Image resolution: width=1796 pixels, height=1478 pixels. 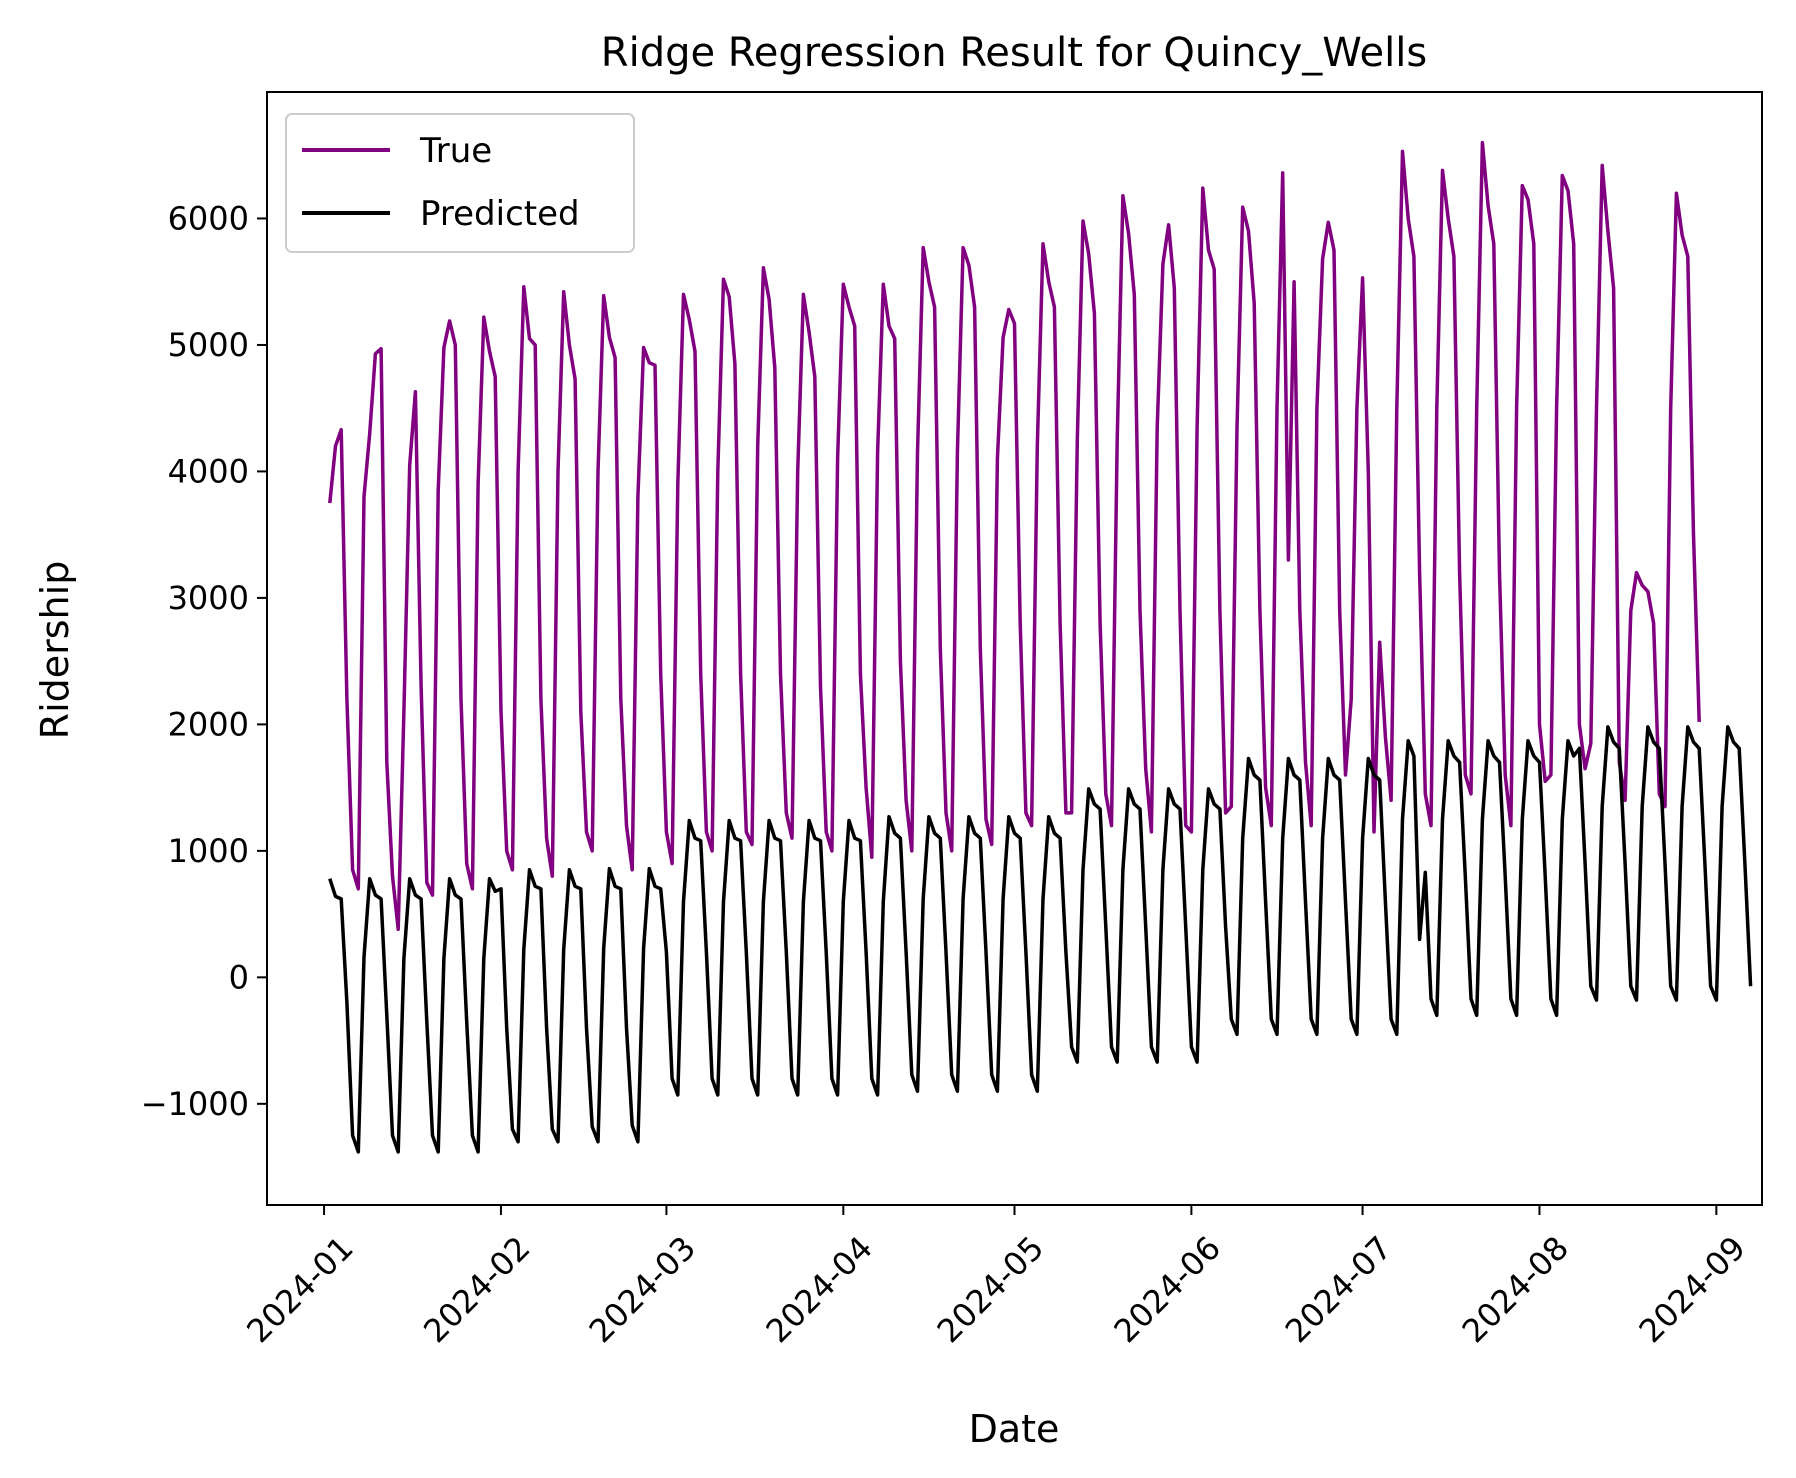 I want to click on chart-title: Ridge Regression Result for Quincy_Wells, so click(x=1014, y=53).